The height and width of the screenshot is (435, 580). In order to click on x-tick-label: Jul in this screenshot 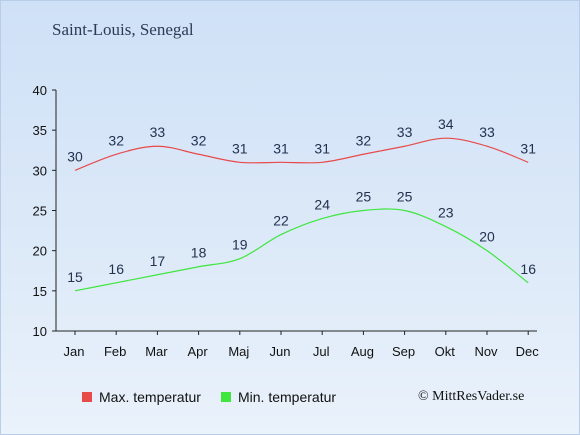, I will do `click(321, 351)`.